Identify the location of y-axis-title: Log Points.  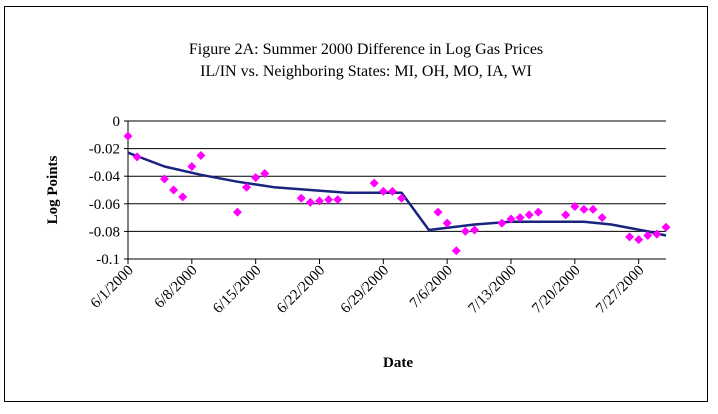
(53, 189).